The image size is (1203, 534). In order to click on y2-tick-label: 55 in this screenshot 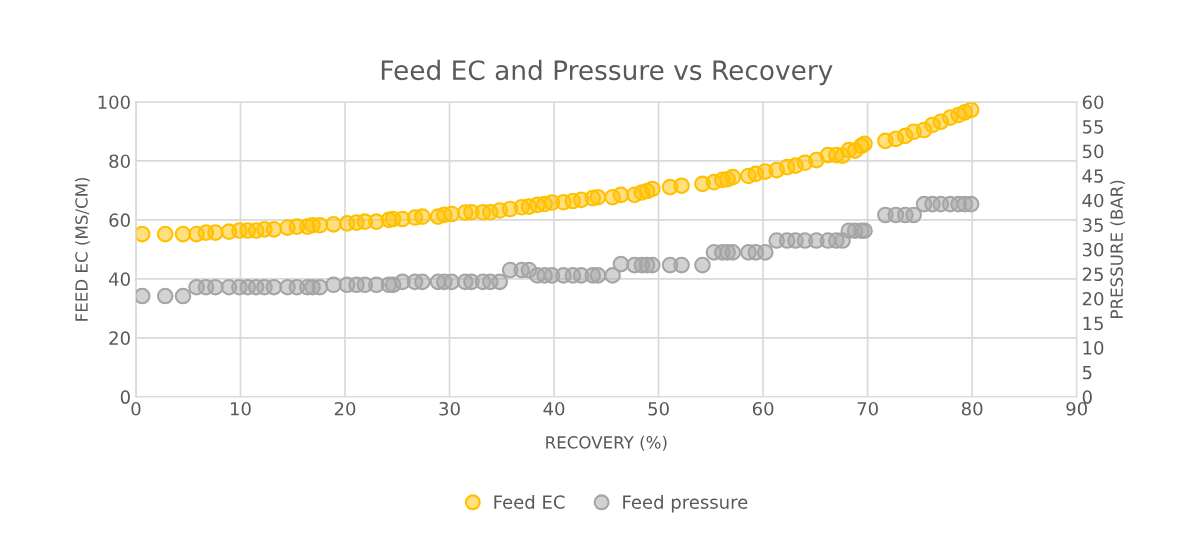, I will do `click(1092, 127)`.